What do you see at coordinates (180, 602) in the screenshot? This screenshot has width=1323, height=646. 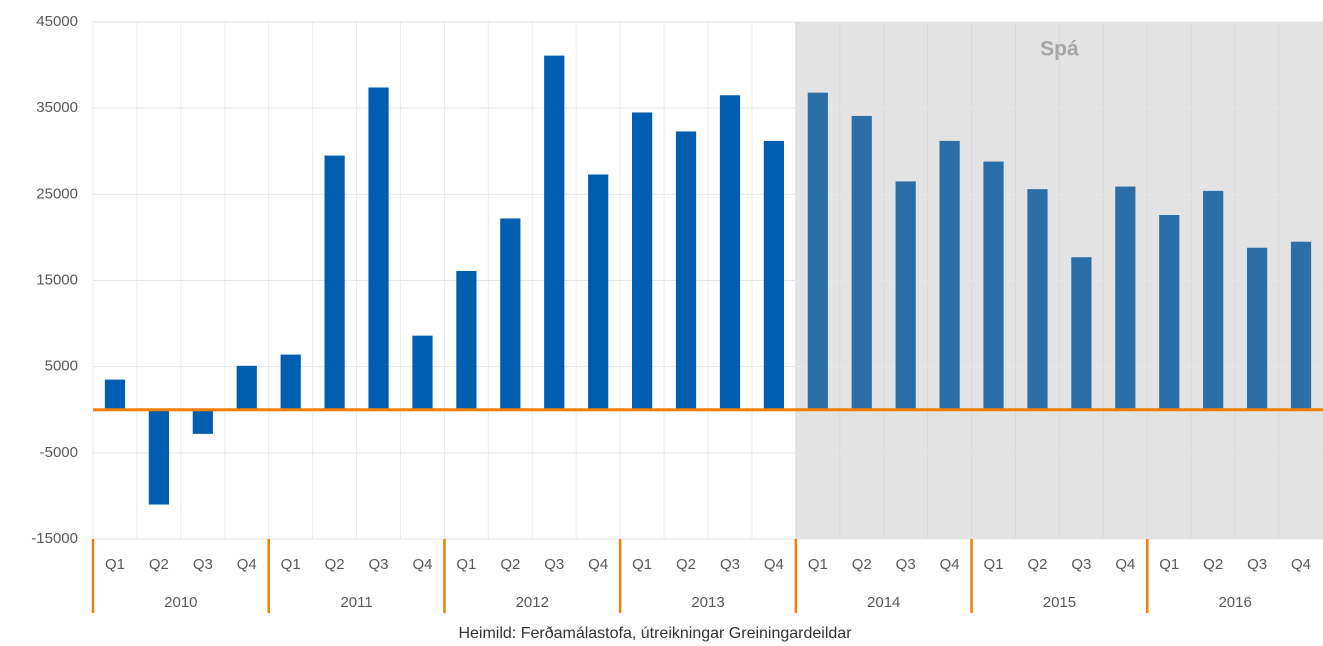 I see `group-label: 2010` at bounding box center [180, 602].